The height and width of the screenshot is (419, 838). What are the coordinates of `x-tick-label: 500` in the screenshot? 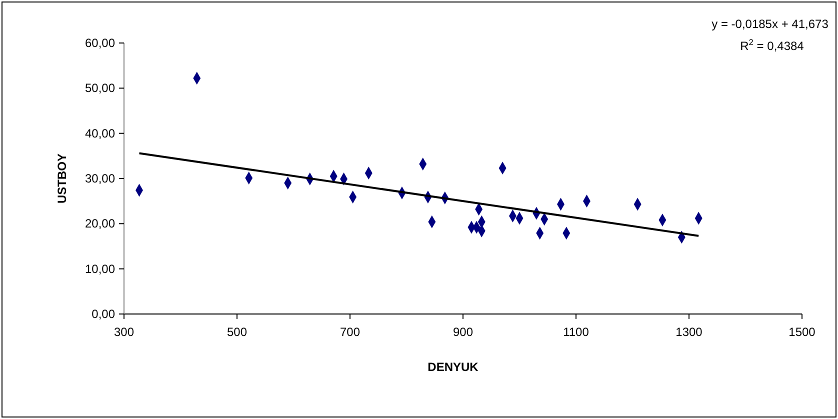 It's located at (237, 332).